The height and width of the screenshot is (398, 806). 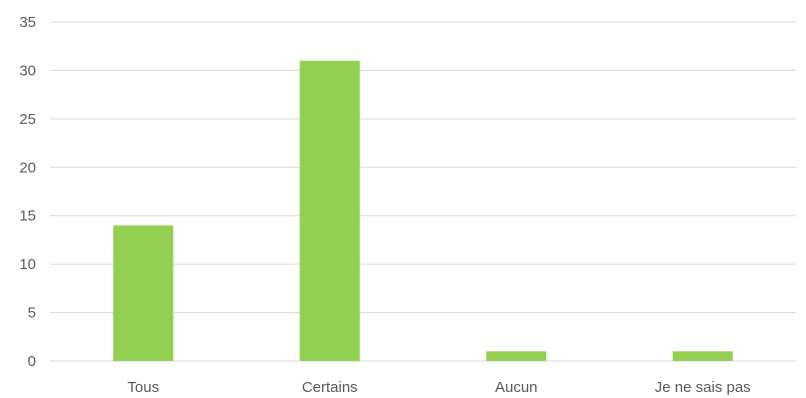 What do you see at coordinates (702, 356) in the screenshot?
I see `bar-je-ne-sais-pas` at bounding box center [702, 356].